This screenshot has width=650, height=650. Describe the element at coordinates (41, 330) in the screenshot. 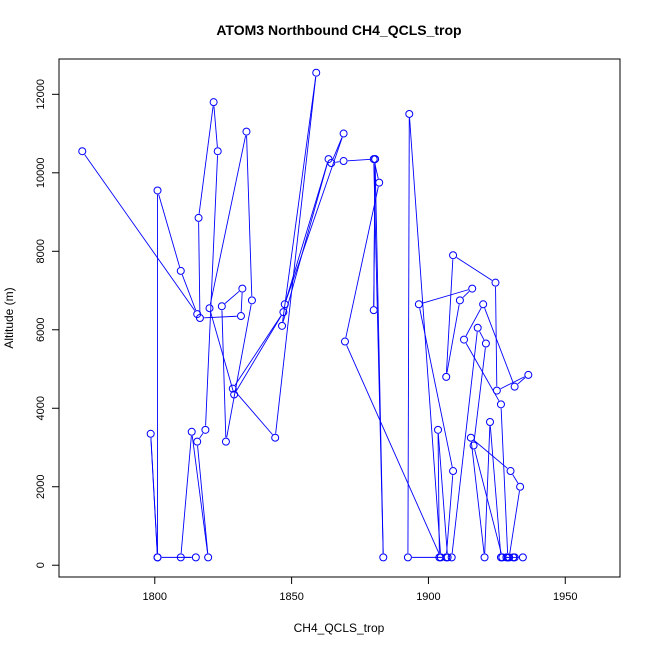

I see `y-tick-label: 6000` at that location.